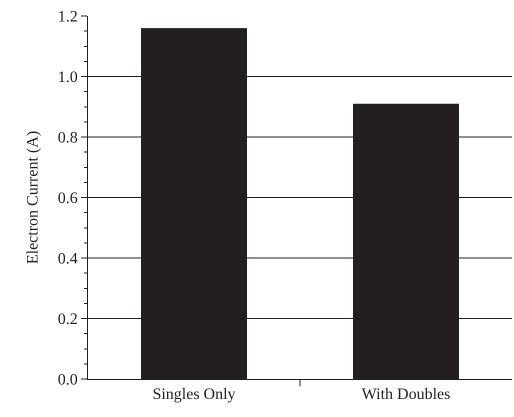 Image resolution: width=514 pixels, height=417 pixels. I want to click on x-tick-label: With Doubles, so click(406, 395).